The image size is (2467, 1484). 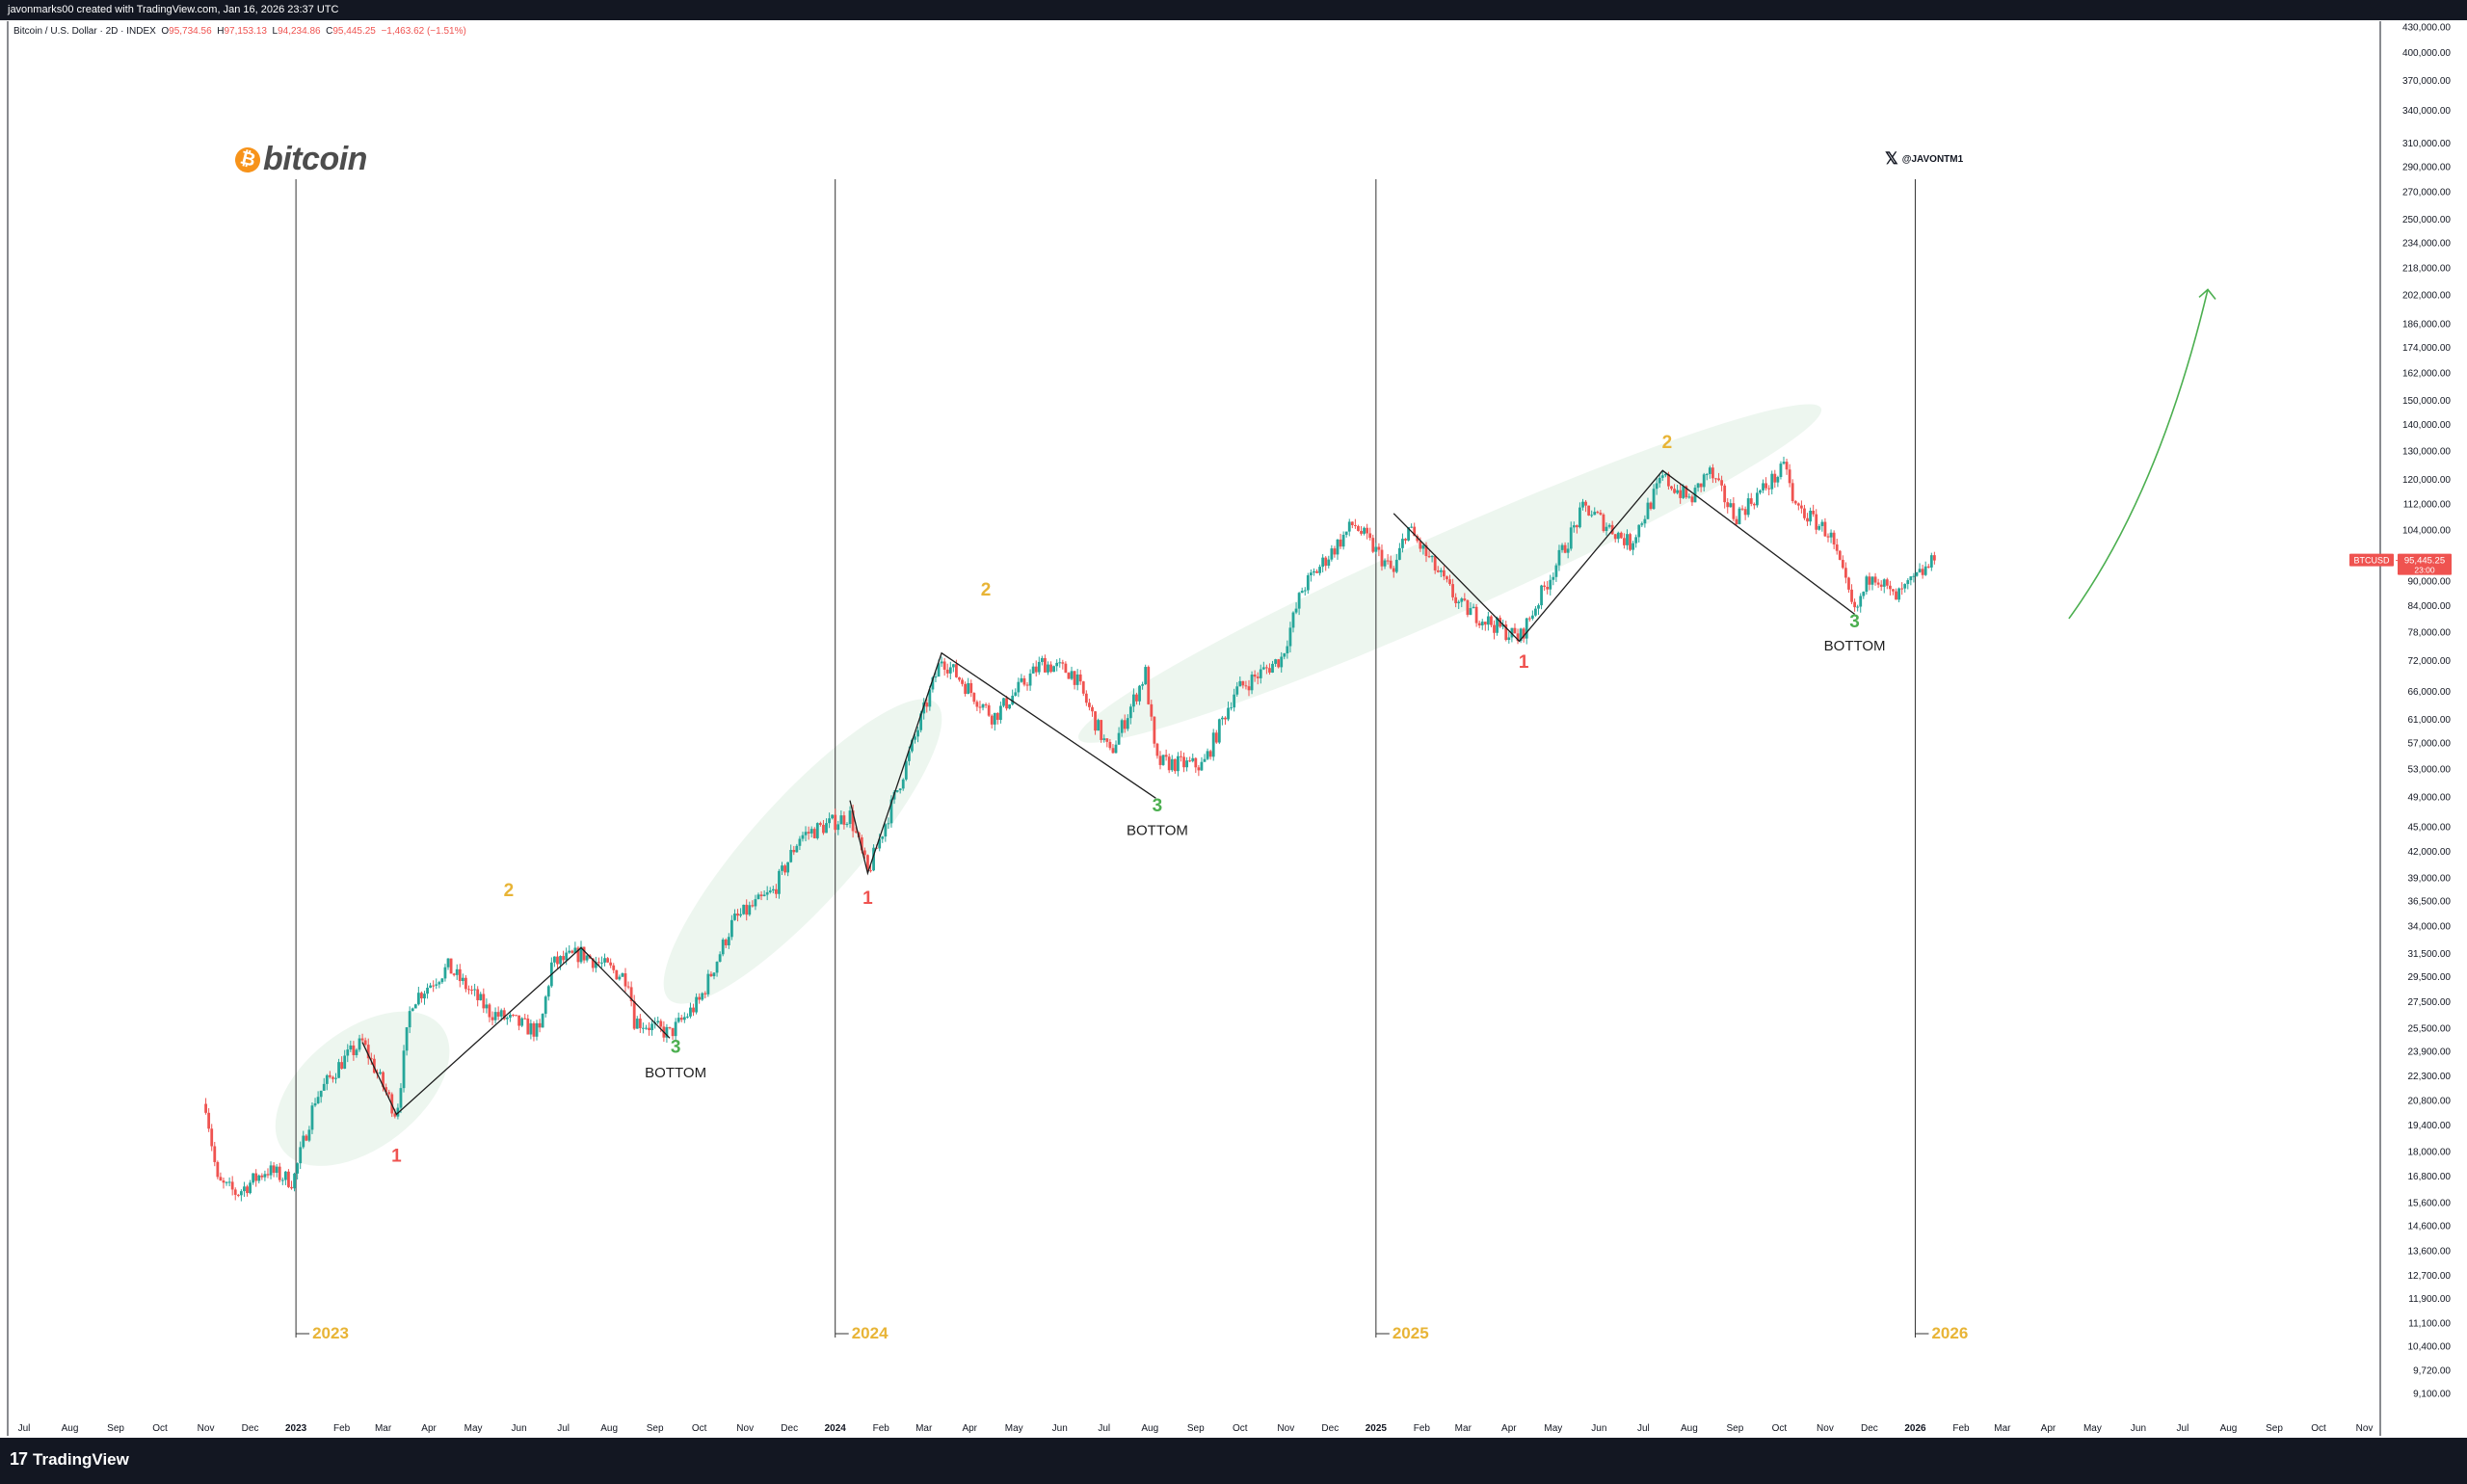 I want to click on time-tick-label: 2023, so click(x=296, y=1428).